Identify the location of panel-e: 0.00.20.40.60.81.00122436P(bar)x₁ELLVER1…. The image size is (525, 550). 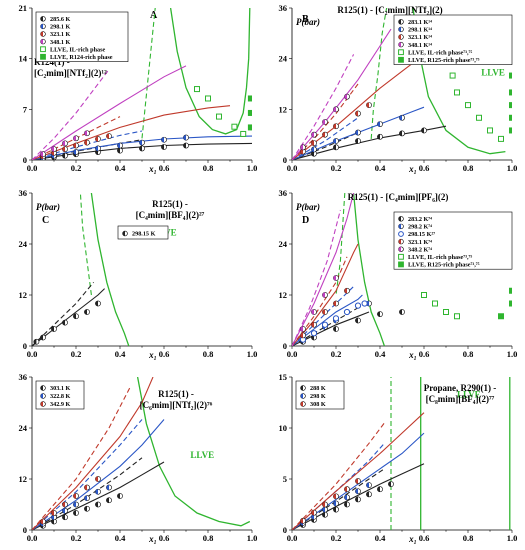
(138, 458).